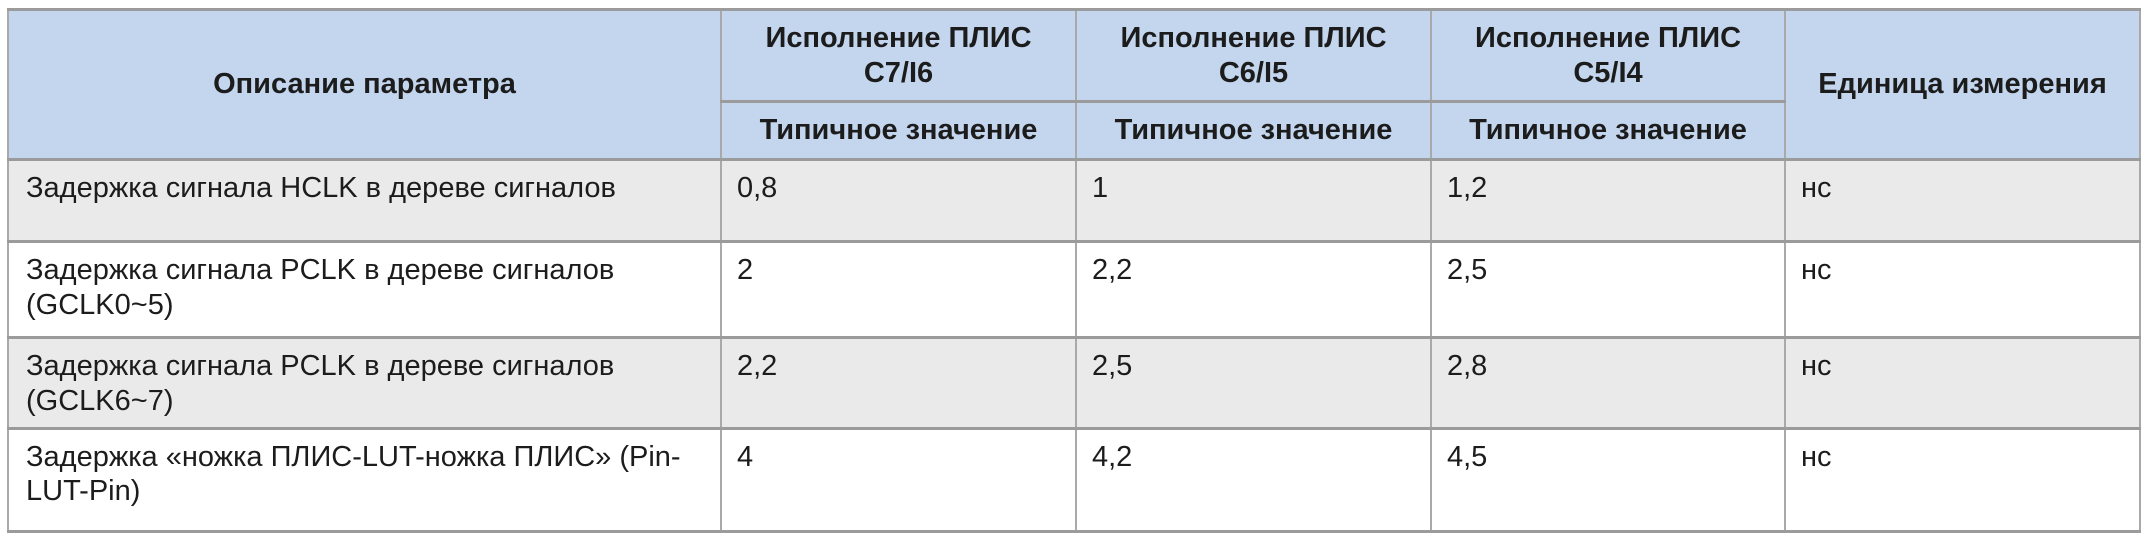  I want to click on header-cell-param-description: Описание параметра, so click(364, 84).